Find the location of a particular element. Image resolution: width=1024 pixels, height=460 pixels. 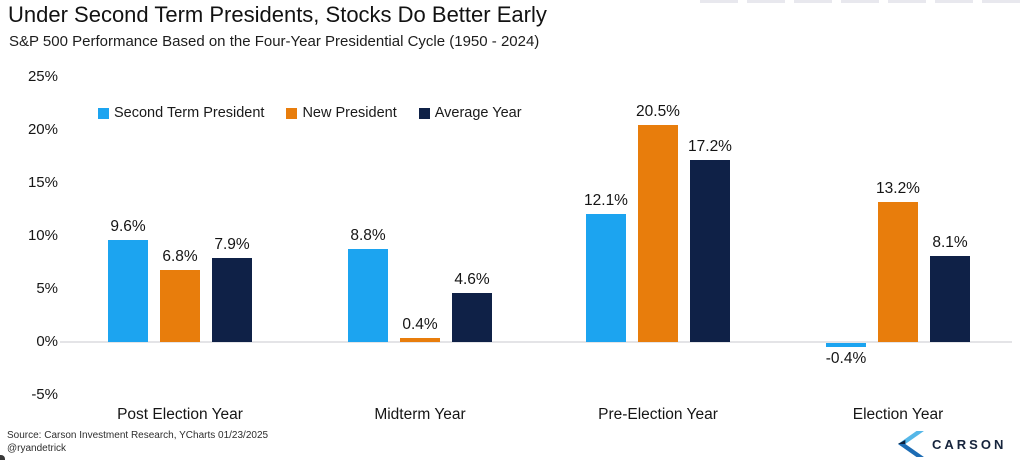

bar-value-label: -0.4% is located at coordinates (846, 359).